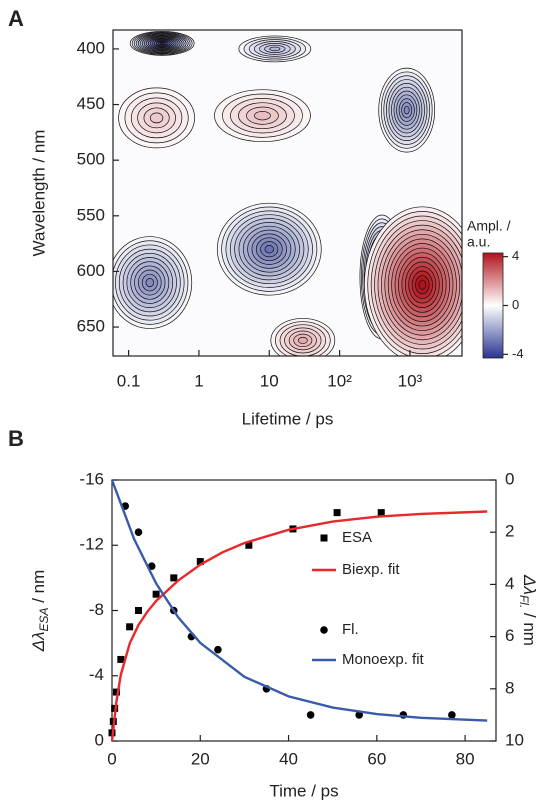 The width and height of the screenshot is (537, 811). What do you see at coordinates (111, 758) in the screenshot?
I see `x-tick-label: 0` at bounding box center [111, 758].